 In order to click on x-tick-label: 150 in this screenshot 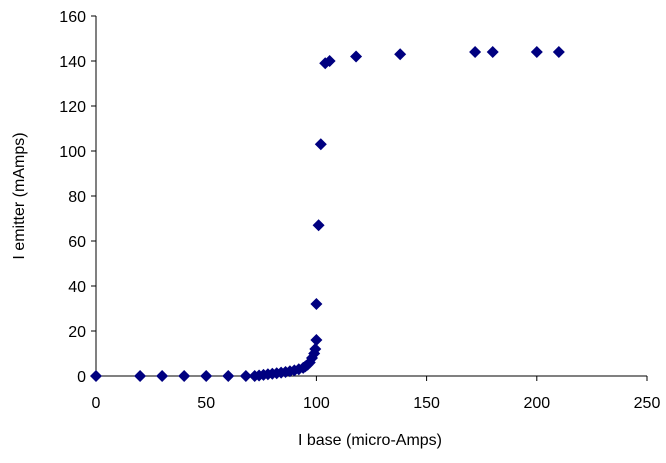, I will do `click(426, 403)`.